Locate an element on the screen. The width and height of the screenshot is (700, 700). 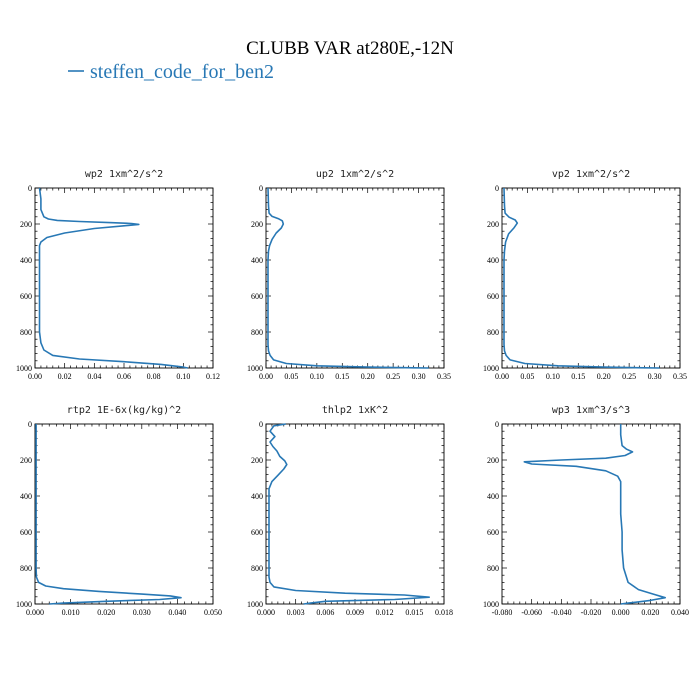
x-tick-label: 0.006 is located at coordinates (325, 612).